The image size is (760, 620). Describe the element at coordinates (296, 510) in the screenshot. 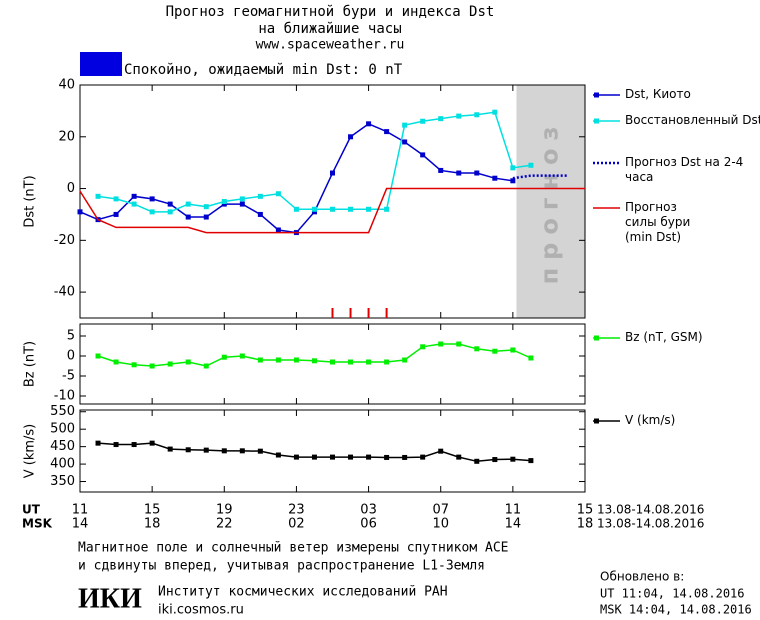

I see `x-tick-label: 23` at that location.